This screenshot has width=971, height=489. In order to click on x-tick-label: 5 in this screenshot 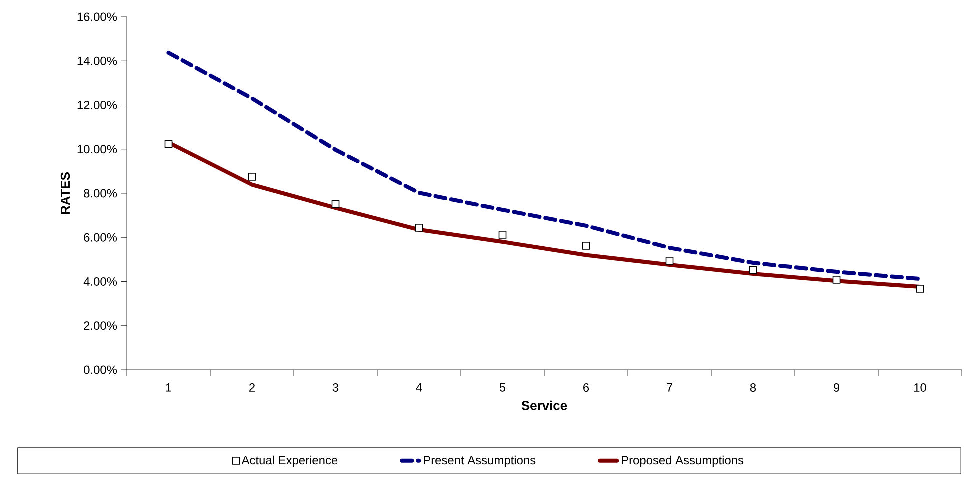, I will do `click(503, 388)`.